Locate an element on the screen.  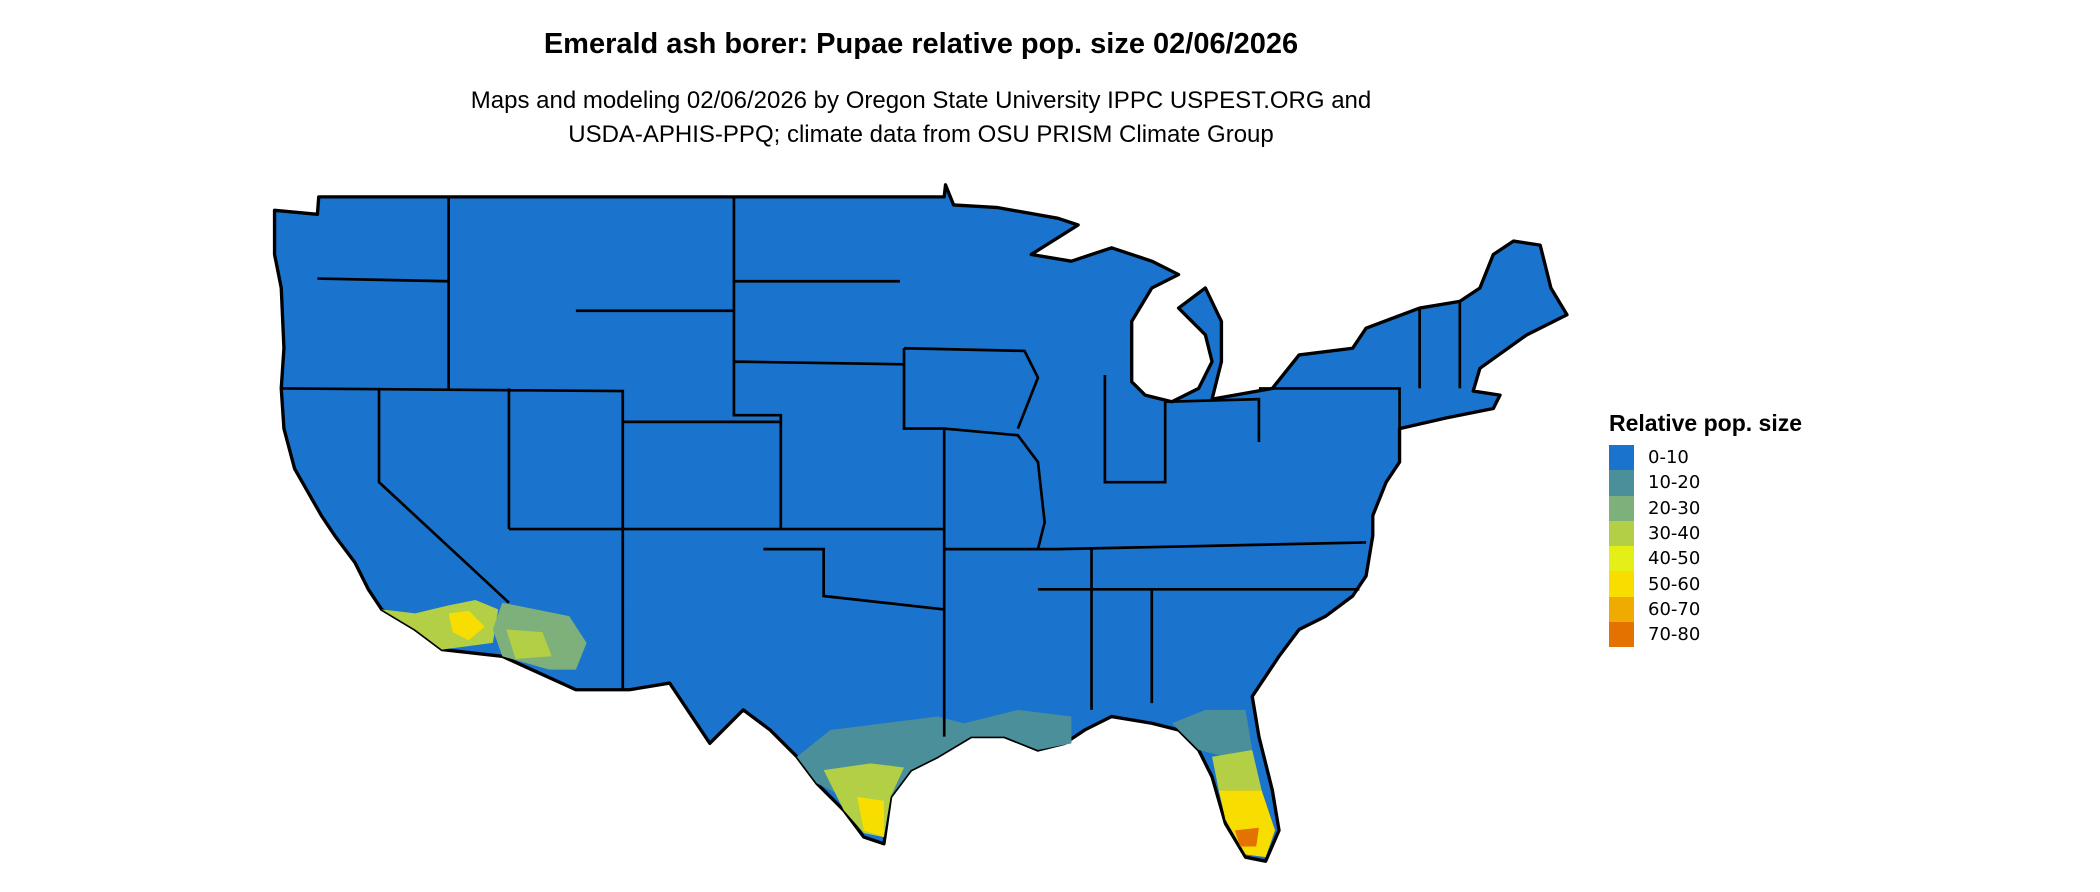
patch-fl-south is located at coordinates (1246, 824).